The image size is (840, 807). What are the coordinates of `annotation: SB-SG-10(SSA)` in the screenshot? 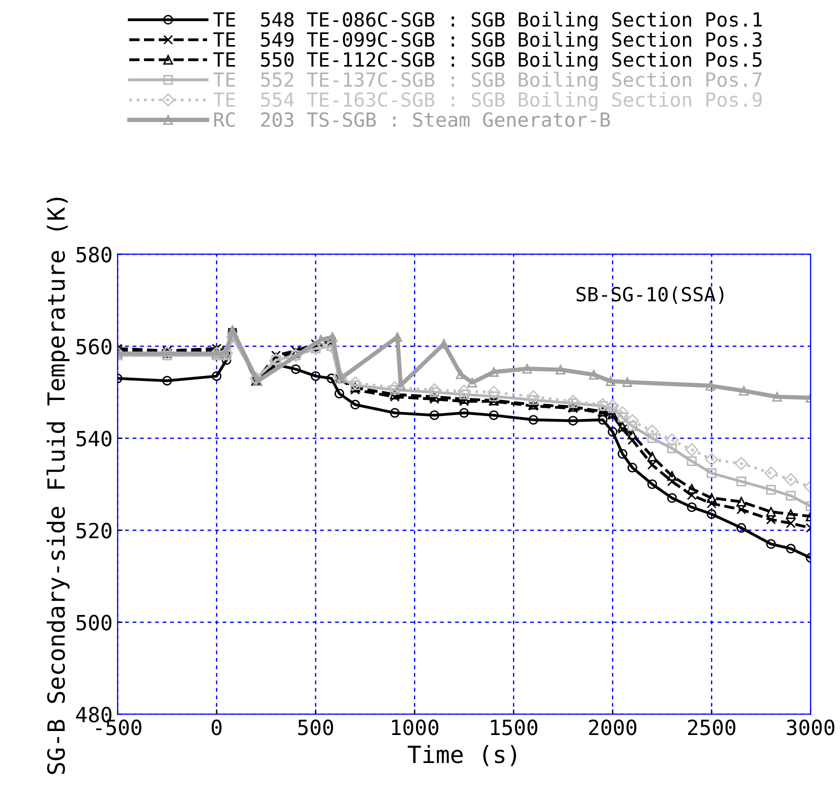 It's located at (650, 295).